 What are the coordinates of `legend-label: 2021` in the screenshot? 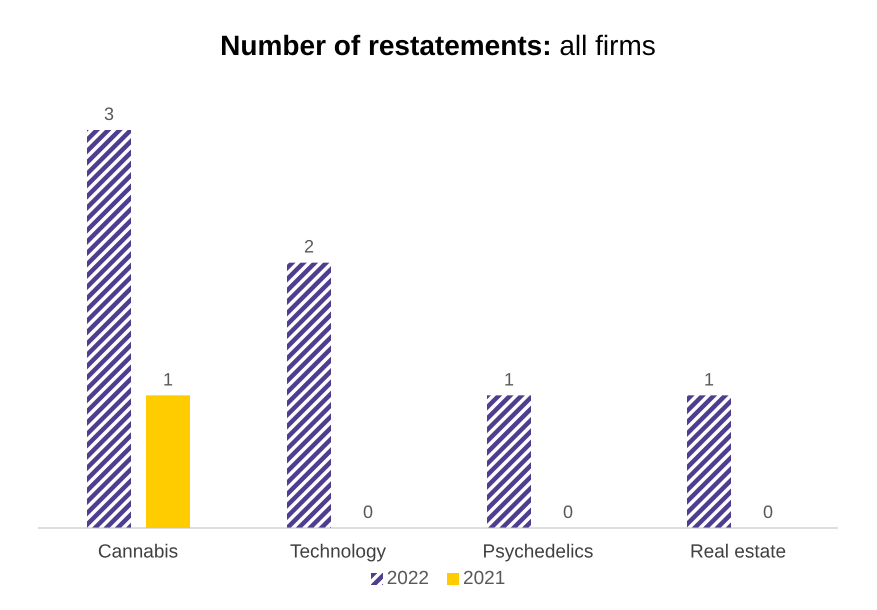 It's located at (484, 579).